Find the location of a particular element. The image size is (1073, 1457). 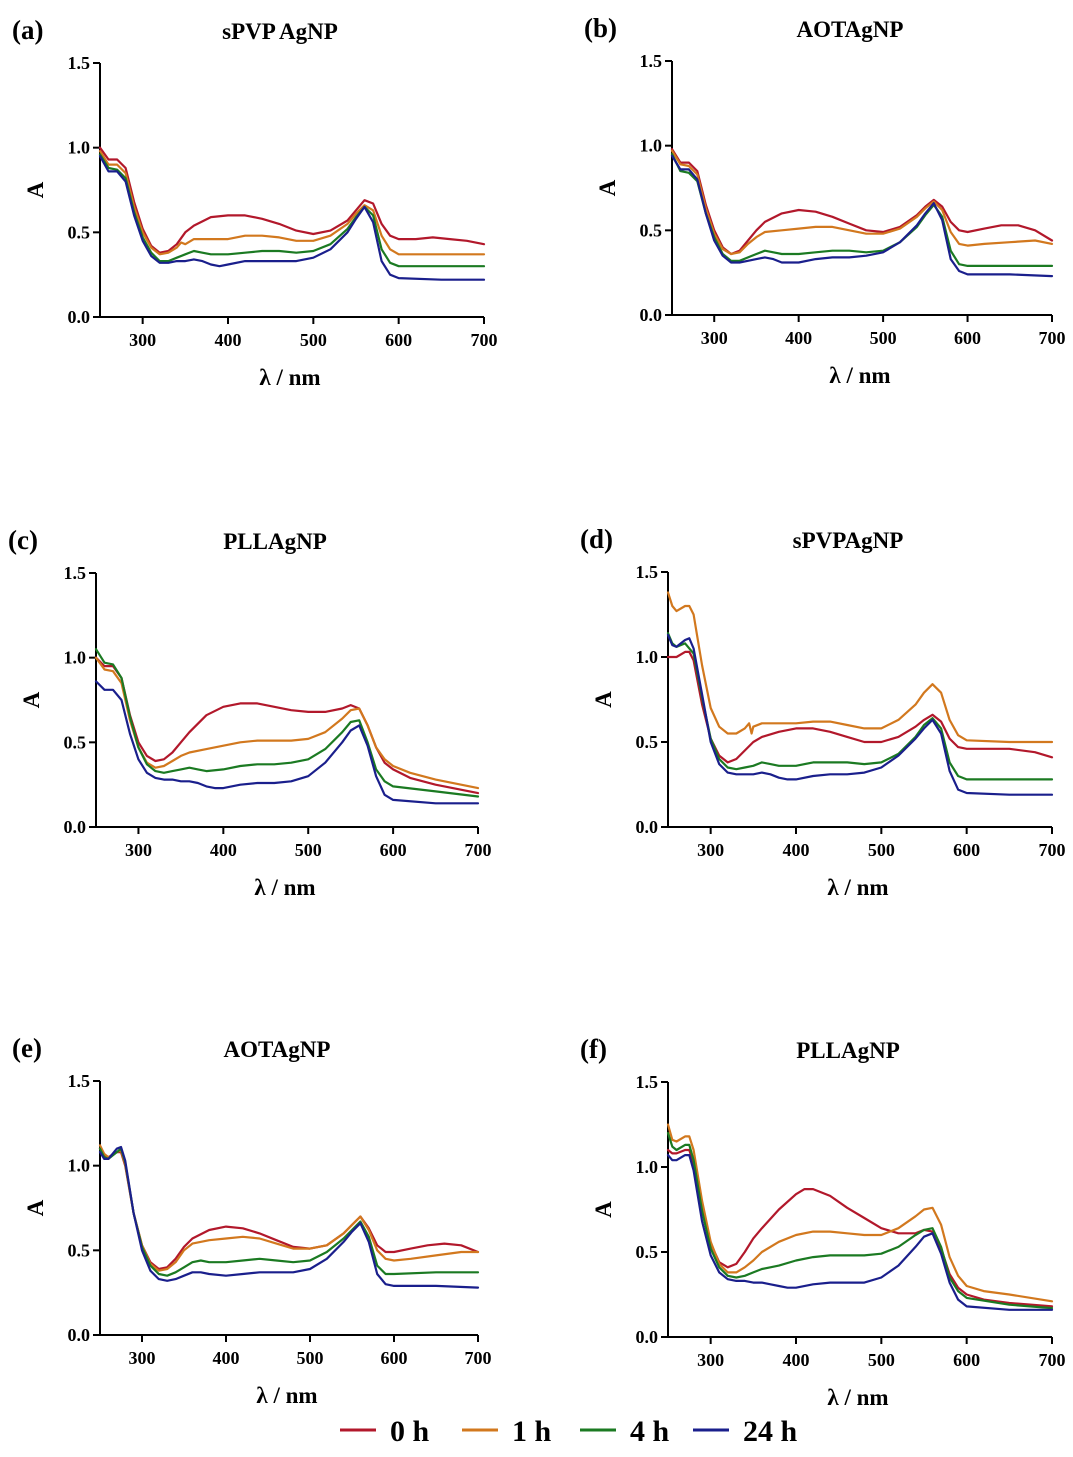

chart-title: sPVPAgNP is located at coordinates (848, 540).